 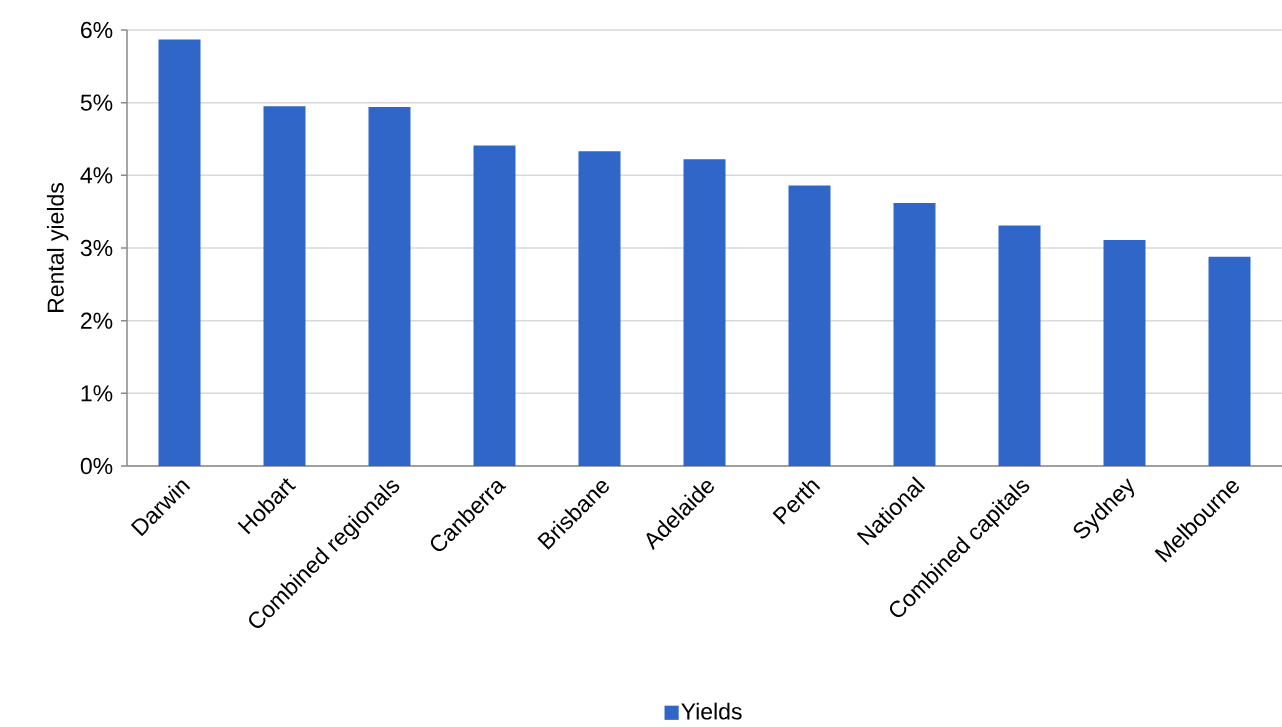 What do you see at coordinates (96, 248) in the screenshot?
I see `y-tick-label: 3%` at bounding box center [96, 248].